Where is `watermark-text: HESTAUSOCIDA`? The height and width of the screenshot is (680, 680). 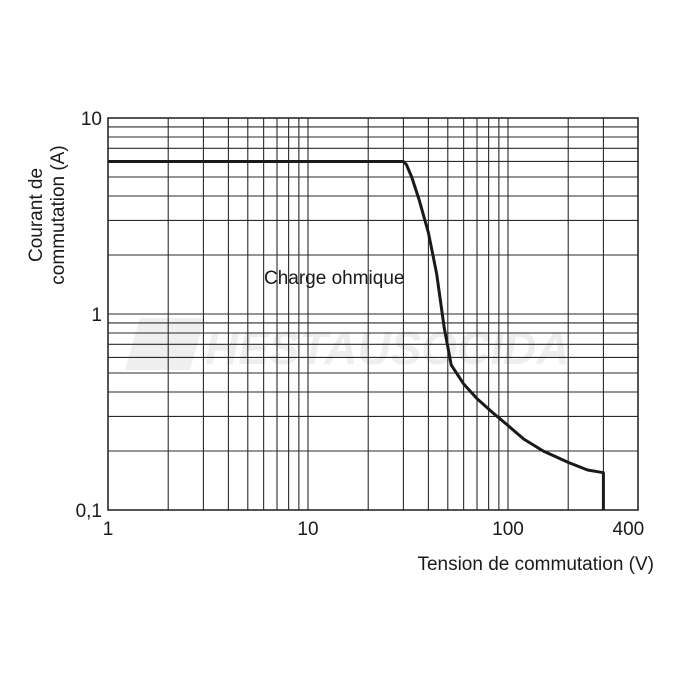
watermark-text: HESTAUSOCIDA is located at coordinates (387, 348).